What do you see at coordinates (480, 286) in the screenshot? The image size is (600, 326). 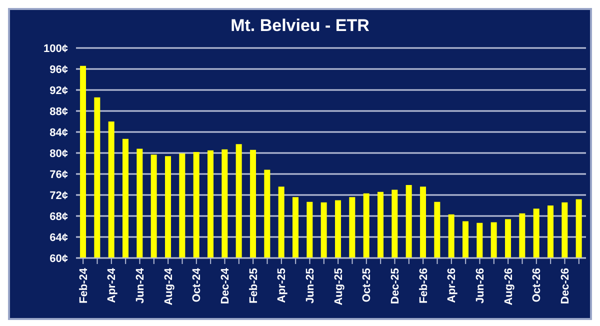 I see `x-tick-label: Jun-26` at bounding box center [480, 286].